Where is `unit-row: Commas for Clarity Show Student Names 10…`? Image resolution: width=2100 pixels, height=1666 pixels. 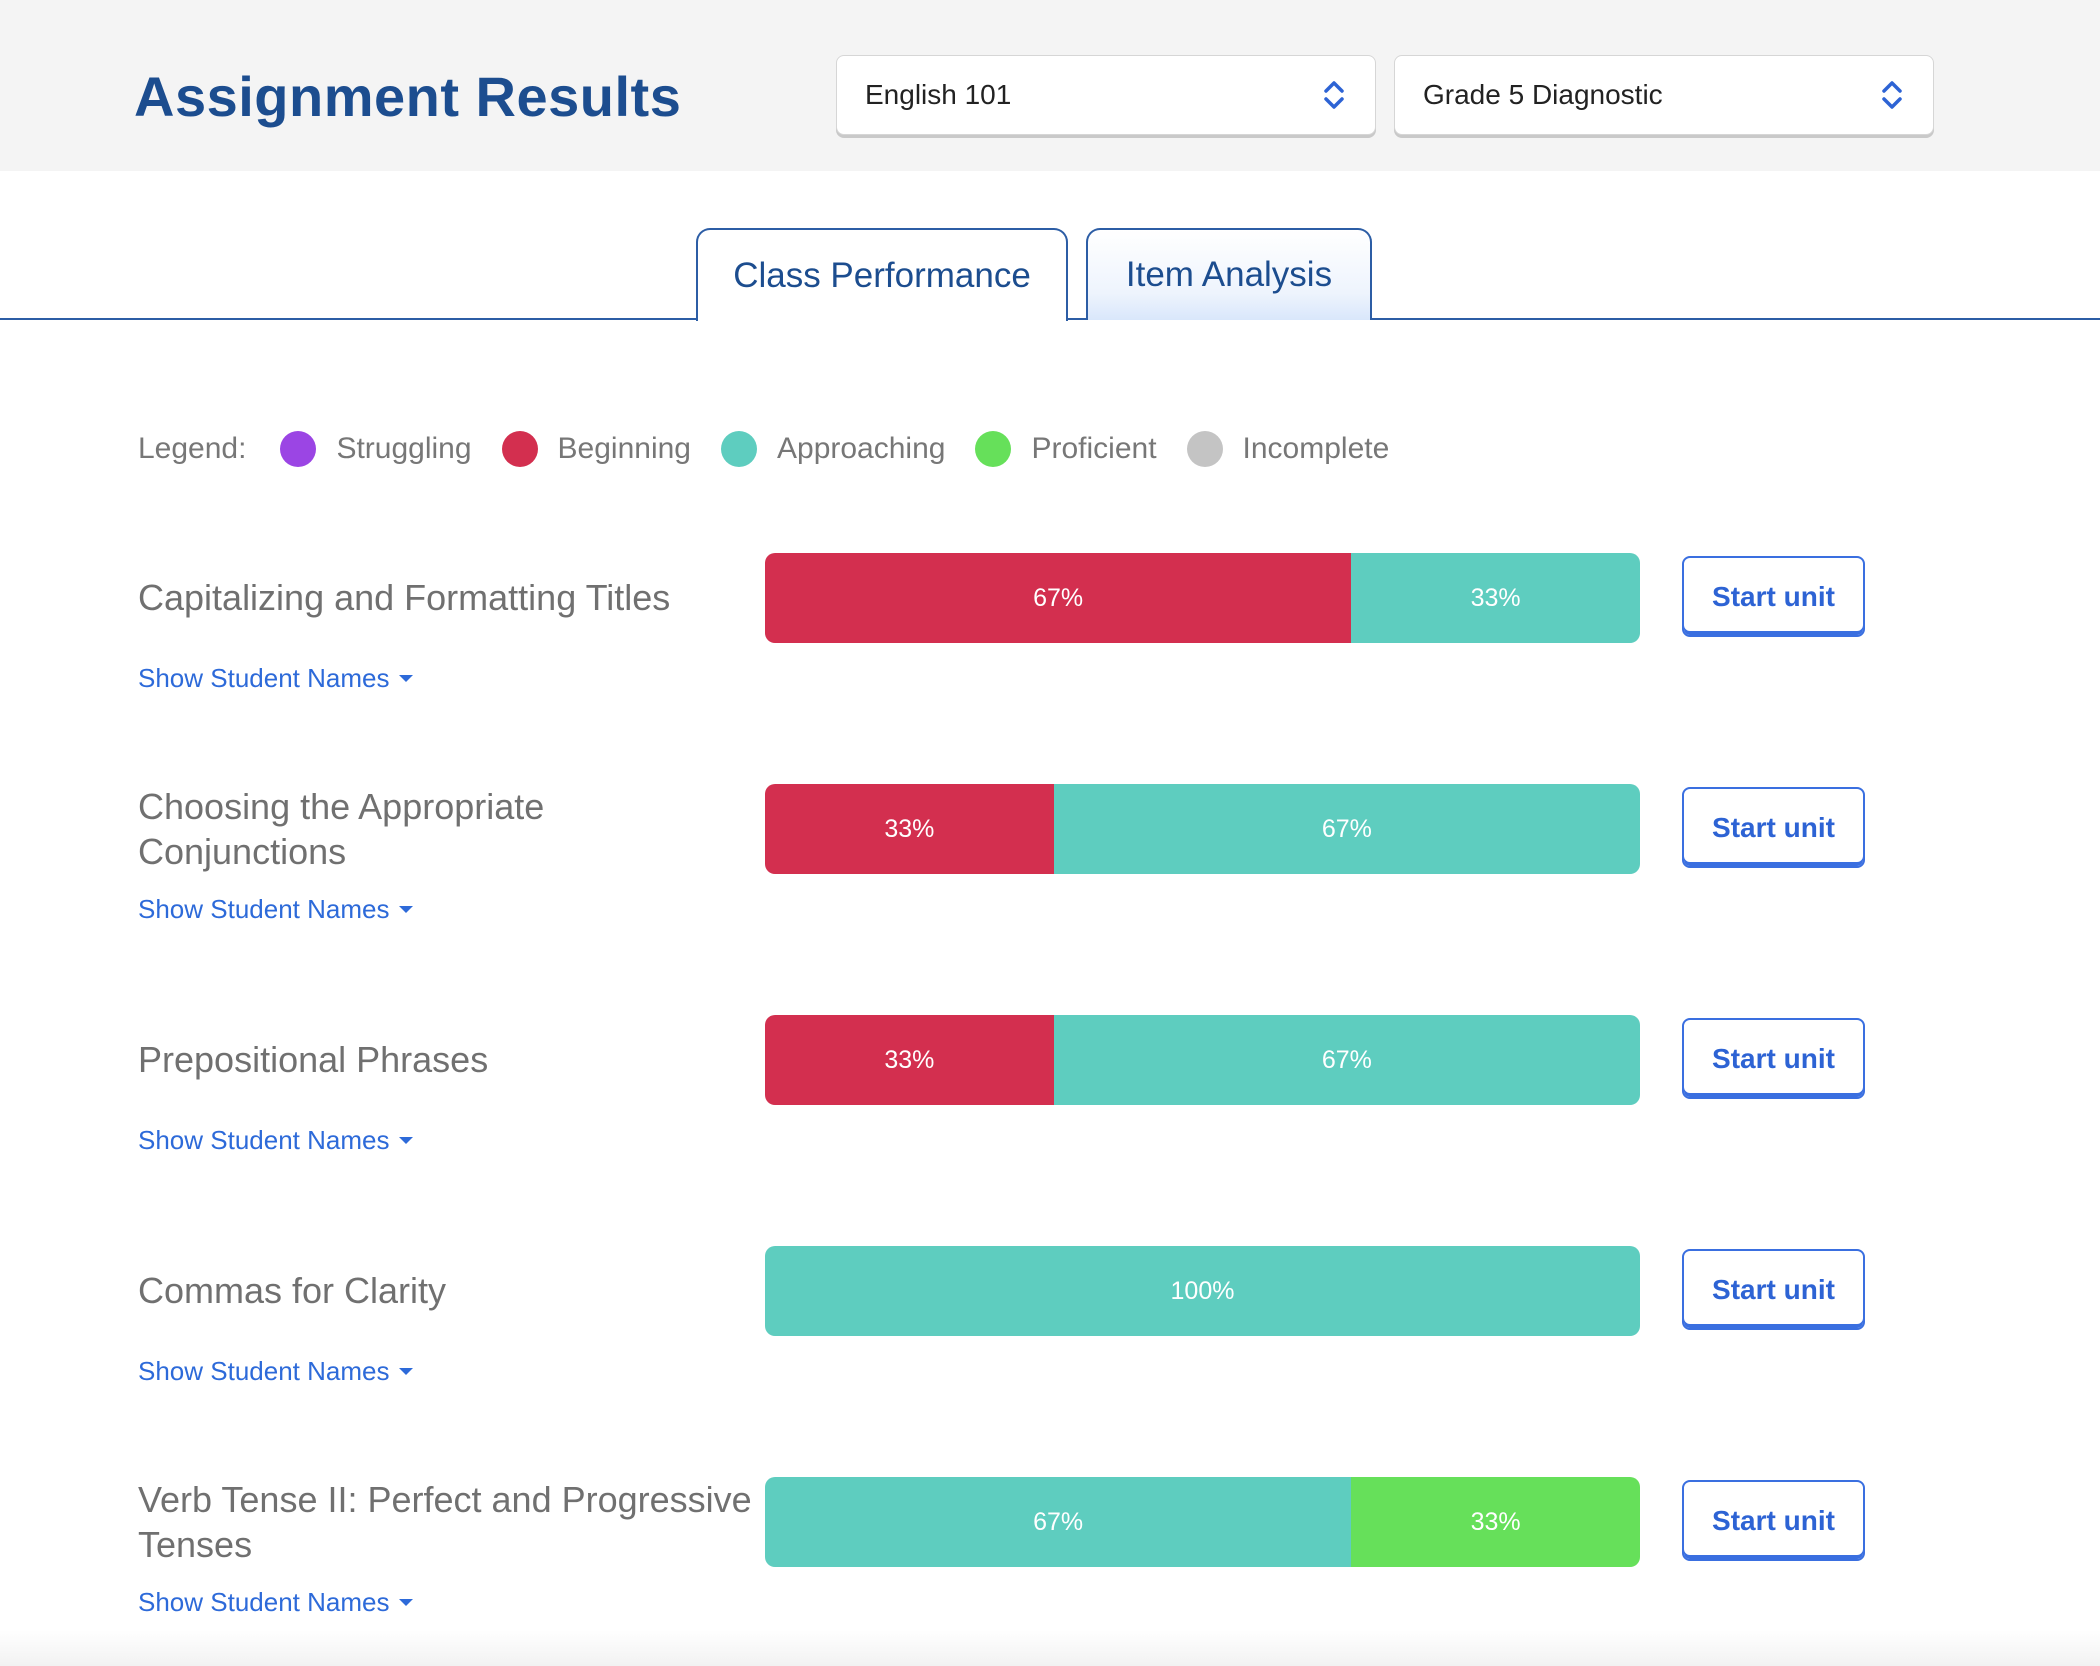 unit-row: Commas for Clarity Show Student Names 10… is located at coordinates (1050, 1346).